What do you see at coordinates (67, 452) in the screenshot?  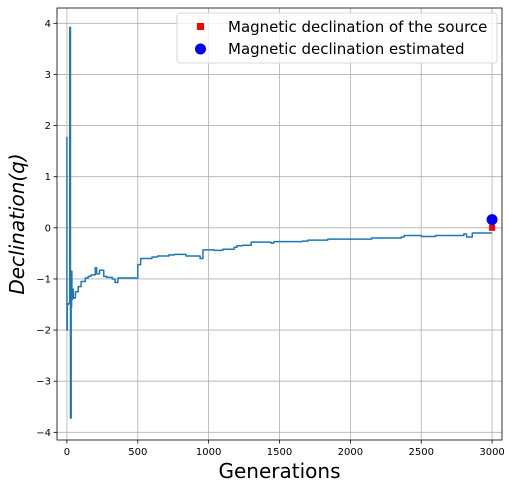 I see `x-tick-label: 0` at bounding box center [67, 452].